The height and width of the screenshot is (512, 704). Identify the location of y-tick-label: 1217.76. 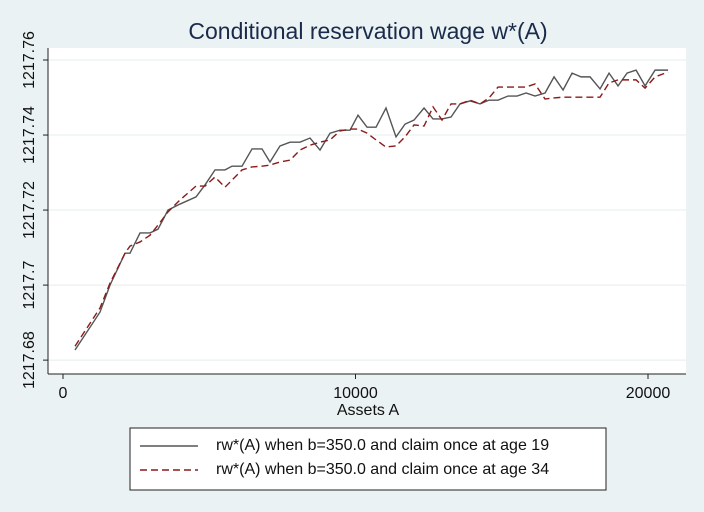
(29, 60).